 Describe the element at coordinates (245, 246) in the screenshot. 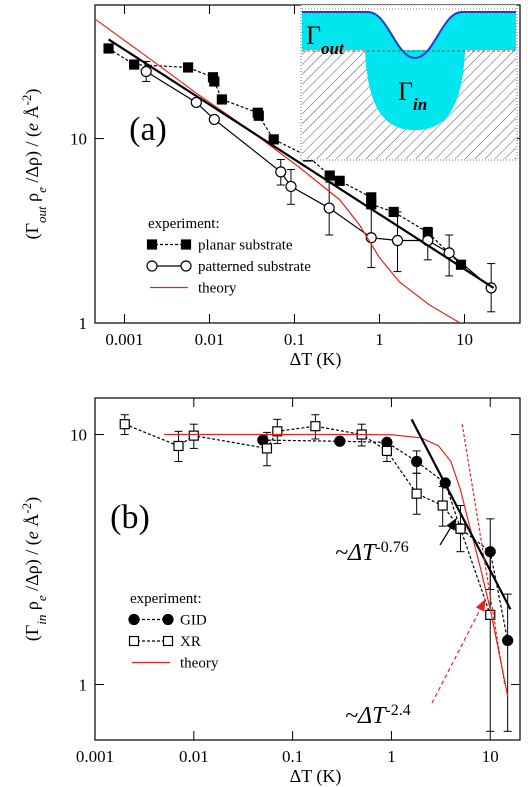

I see `legend-label: planar substrate` at that location.